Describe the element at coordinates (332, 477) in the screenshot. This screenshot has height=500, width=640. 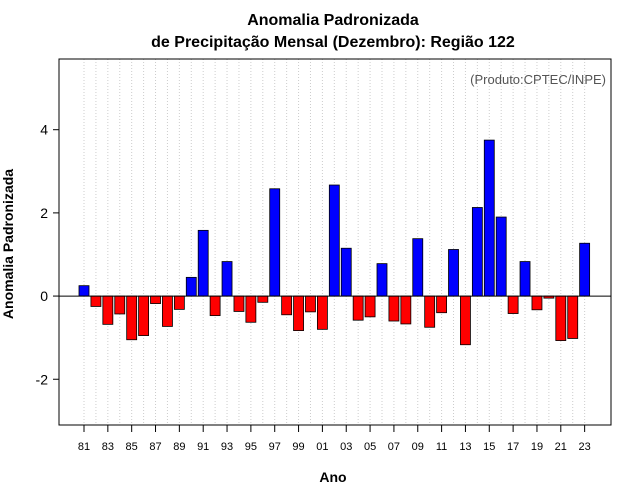
I see `x-axis-label: Ano` at that location.